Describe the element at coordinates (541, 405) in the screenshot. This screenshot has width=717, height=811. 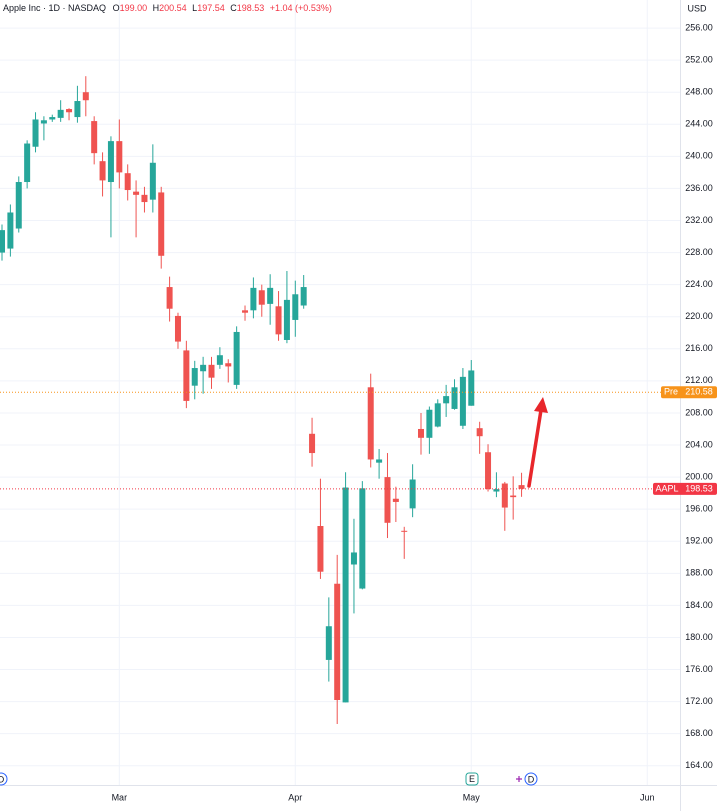
I see `arrow-head` at that location.